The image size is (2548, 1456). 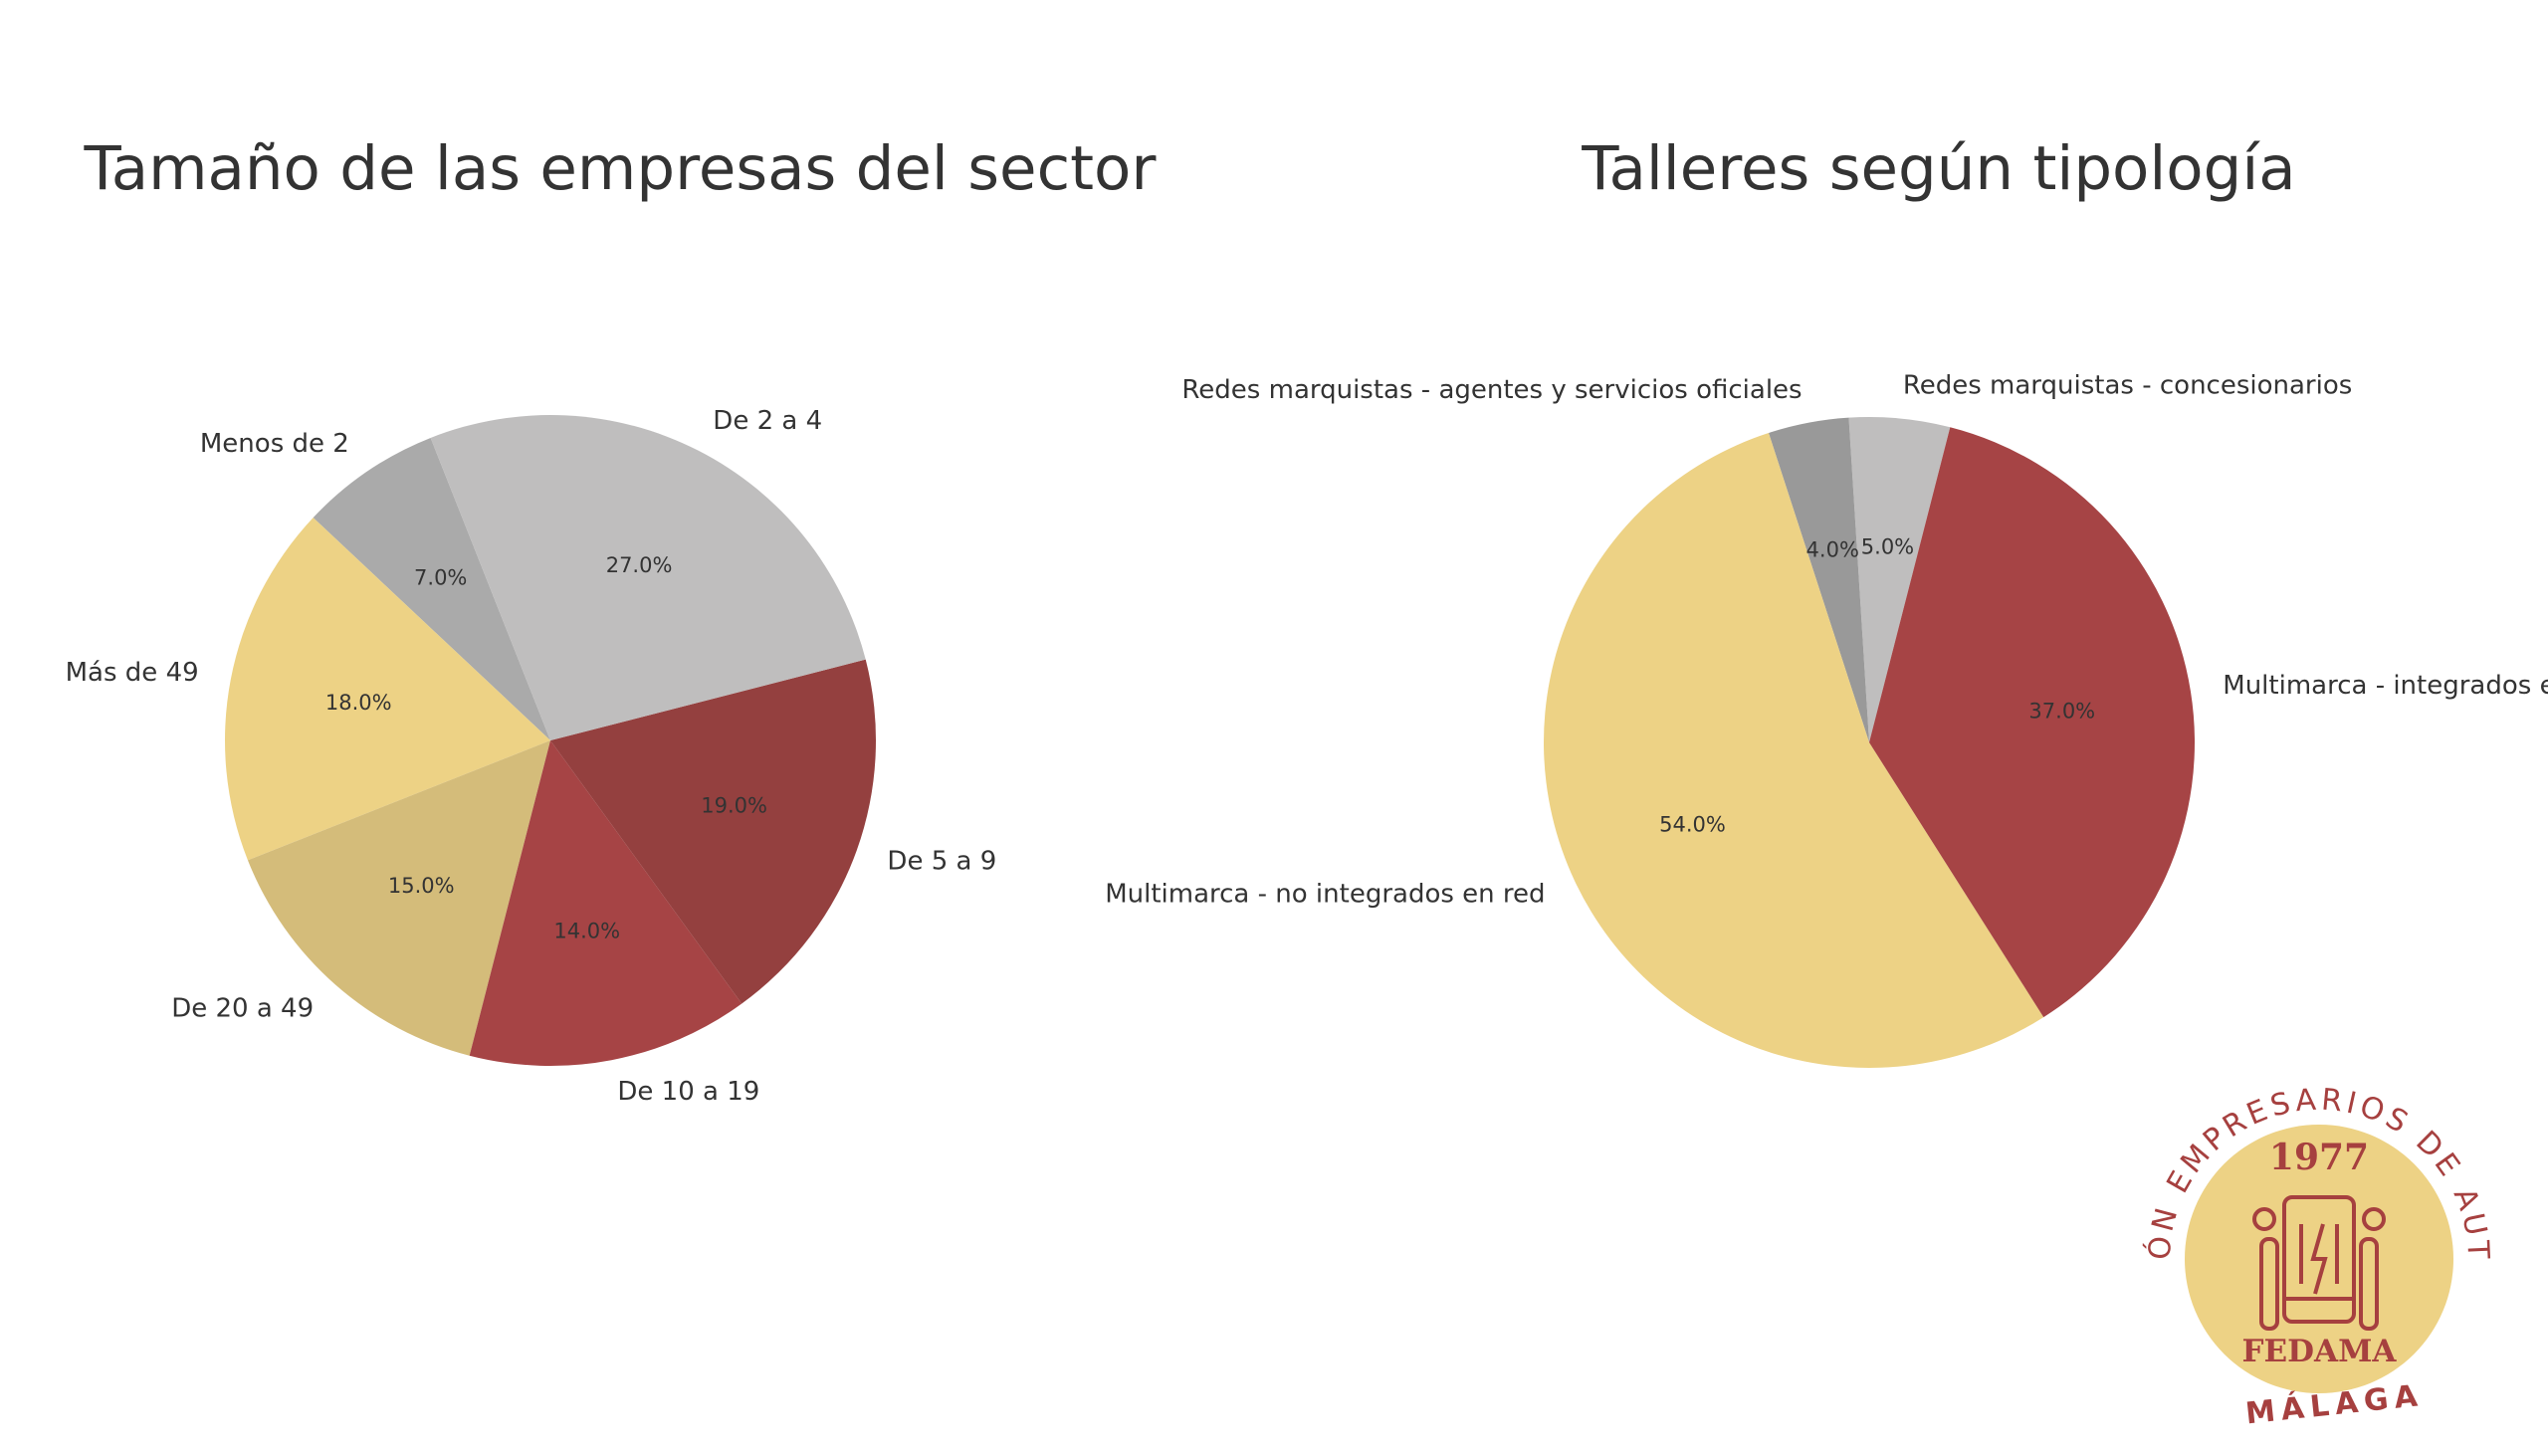 I want to click on slice-percent-label: 14.0%, so click(x=586, y=931).